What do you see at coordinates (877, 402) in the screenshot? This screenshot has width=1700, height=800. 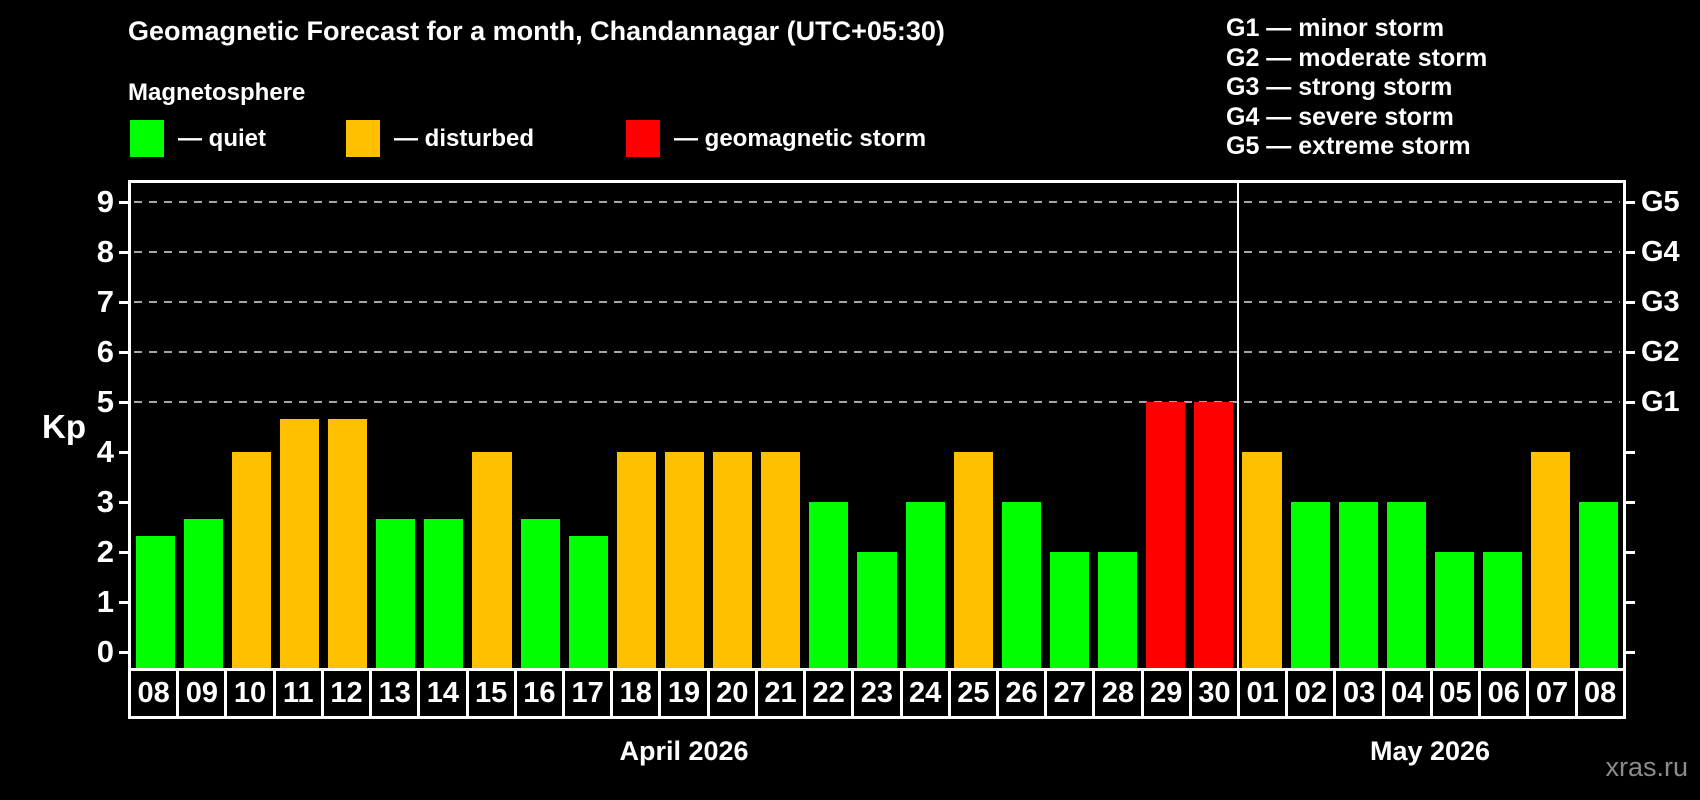 I see `gridline-kp5` at bounding box center [877, 402].